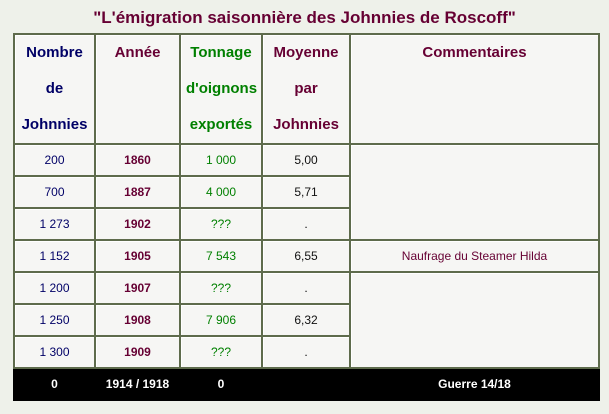 This screenshot has width=609, height=414. I want to click on header-cell: Commentaires, so click(474, 89).